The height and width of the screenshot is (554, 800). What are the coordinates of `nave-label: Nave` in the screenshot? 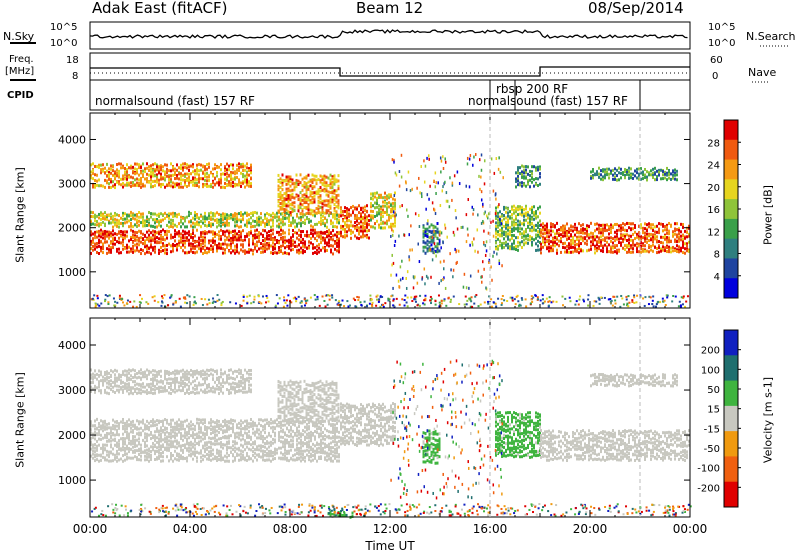 It's located at (762, 72).